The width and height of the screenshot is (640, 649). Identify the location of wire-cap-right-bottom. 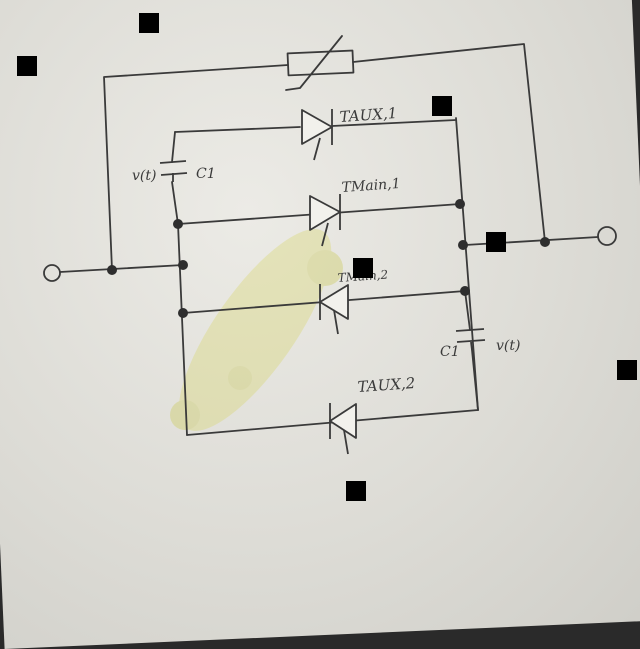
(475, 380).